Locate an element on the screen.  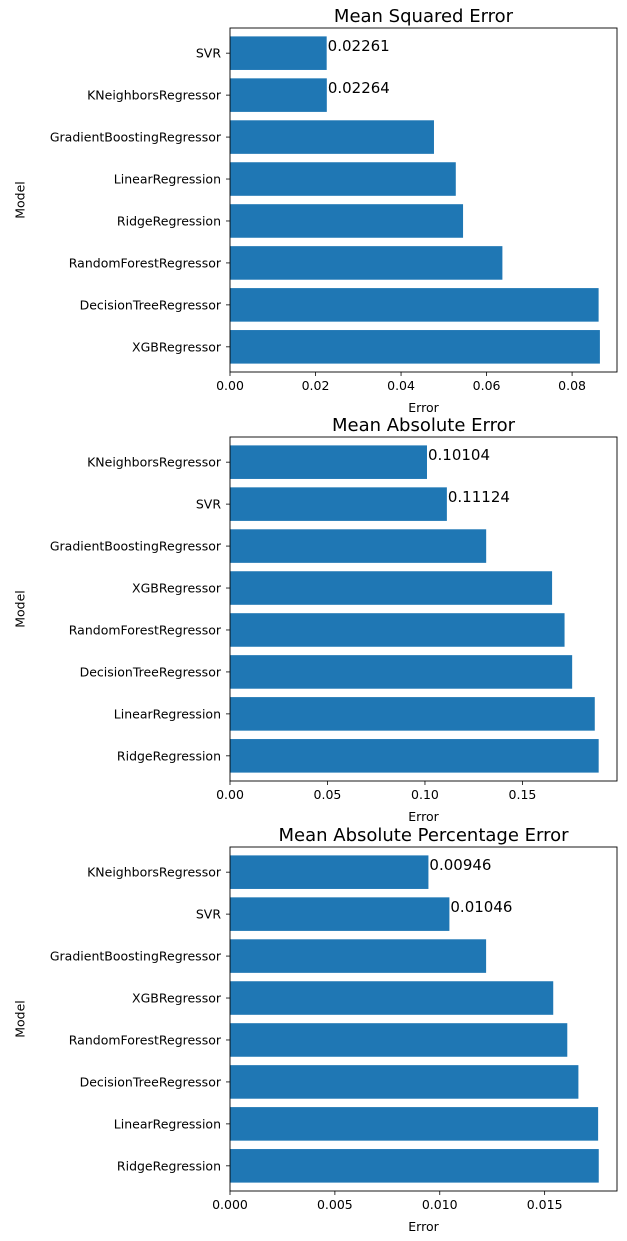
x-tick-label: 0.000 is located at coordinates (230, 1204).